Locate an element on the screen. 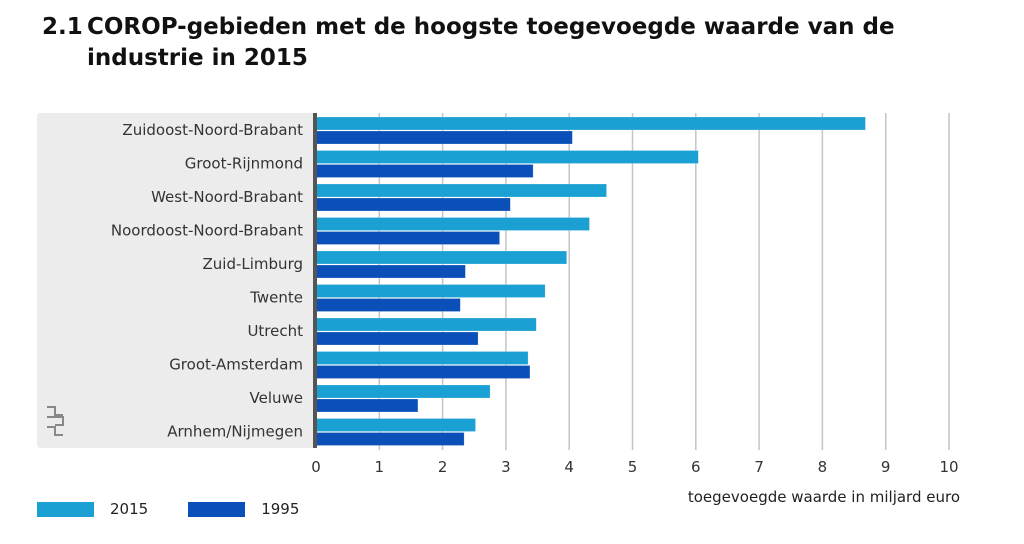 Image resolution: width=1024 pixels, height=544 pixels. x-tick-label: 9 is located at coordinates (886, 467).